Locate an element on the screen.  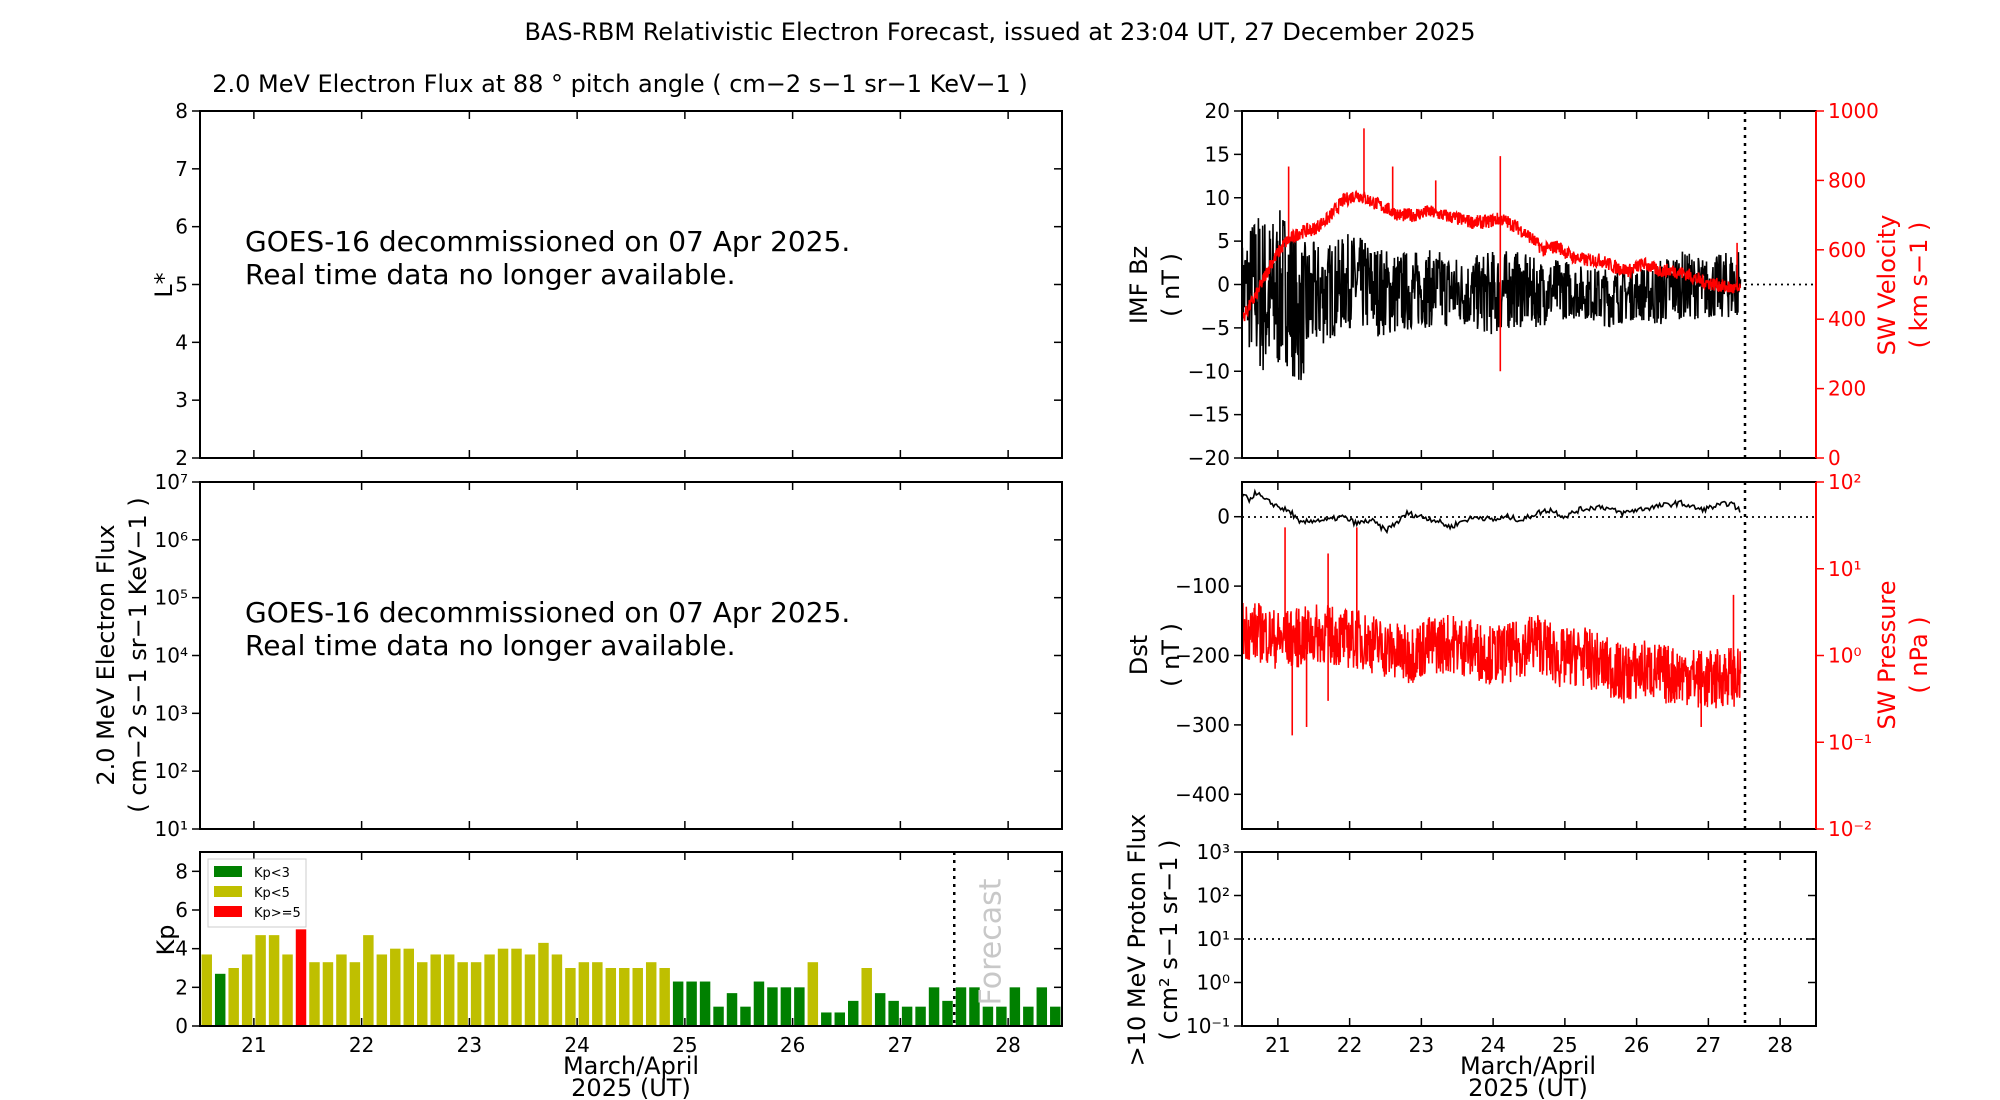
kp-legend-swatch-mid is located at coordinates (228, 891).